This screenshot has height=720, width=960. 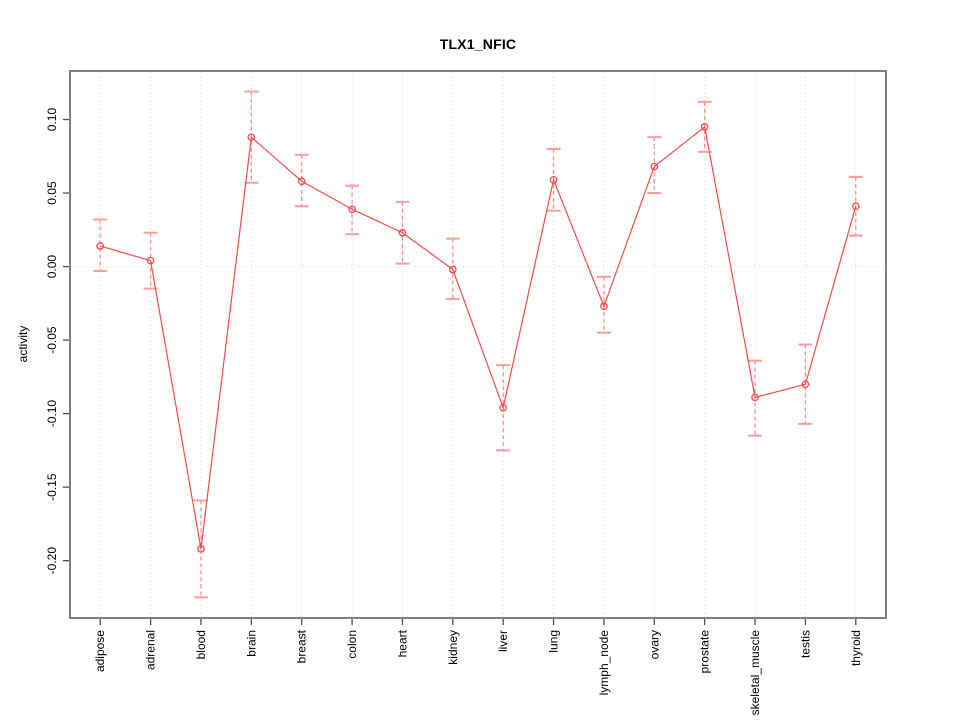 I want to click on x-tick-label: thyroid, so click(x=856, y=648).